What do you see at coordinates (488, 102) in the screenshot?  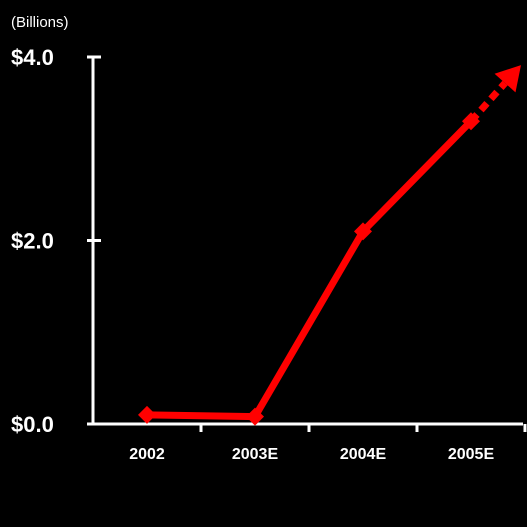 I see `projection-dashed-line` at bounding box center [488, 102].